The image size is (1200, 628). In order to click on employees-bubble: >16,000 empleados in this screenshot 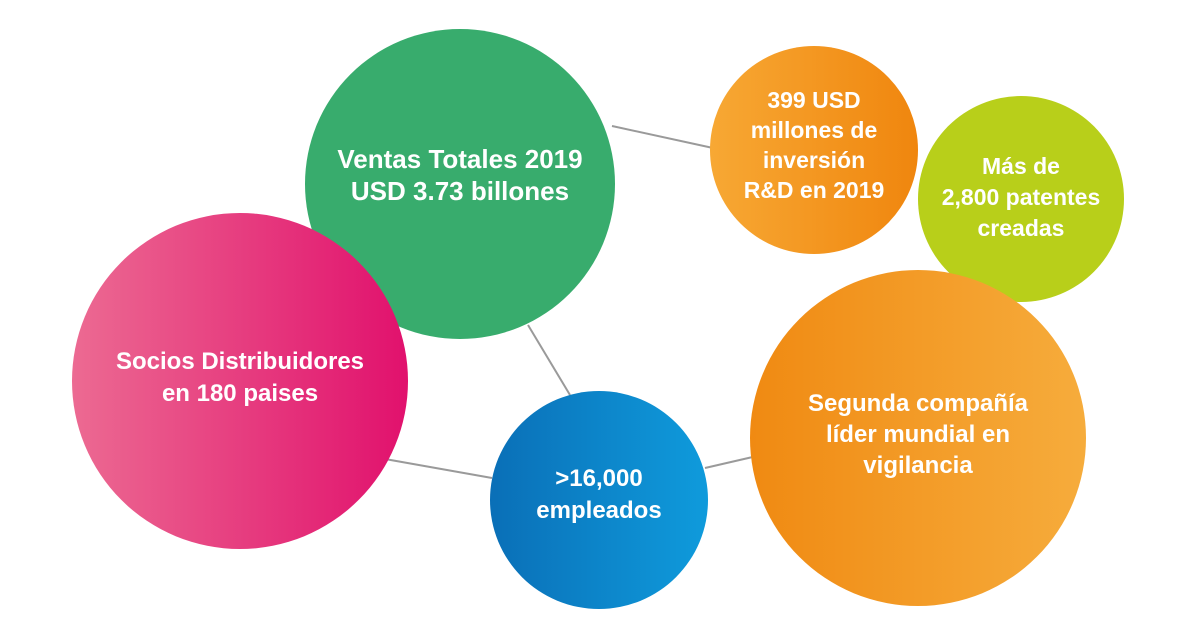, I will do `click(599, 500)`.